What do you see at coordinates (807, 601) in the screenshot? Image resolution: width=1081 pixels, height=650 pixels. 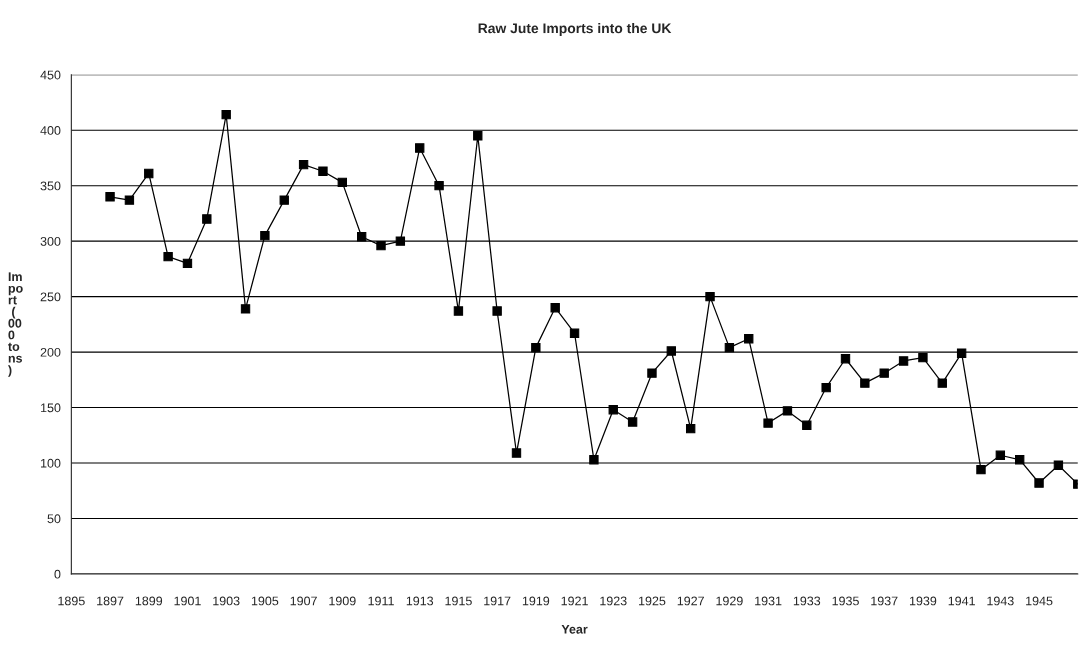 I see `x-tick-label: 1933` at bounding box center [807, 601].